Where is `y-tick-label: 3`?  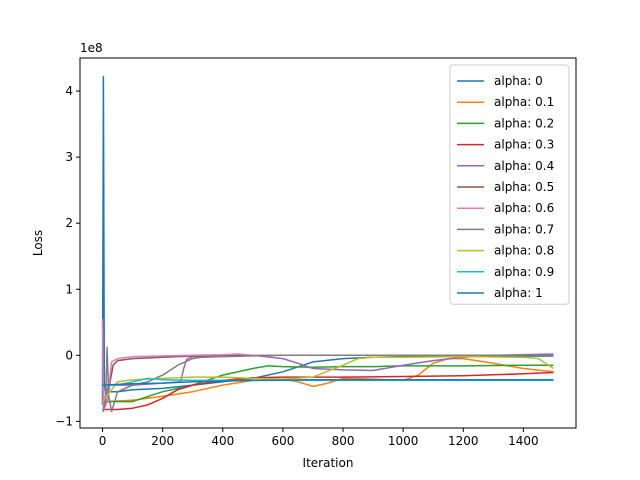
y-tick-label: 3 is located at coordinates (69, 157).